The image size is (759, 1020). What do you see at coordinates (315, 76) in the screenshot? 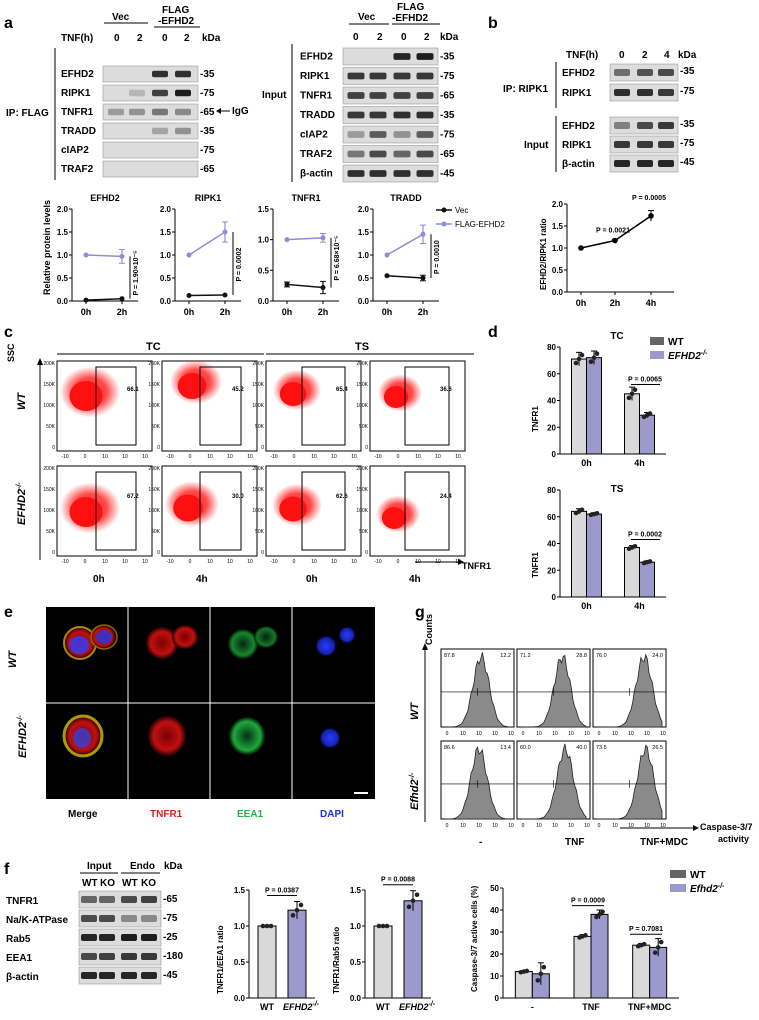
I see `blot-label: RIPK1` at bounding box center [315, 76].